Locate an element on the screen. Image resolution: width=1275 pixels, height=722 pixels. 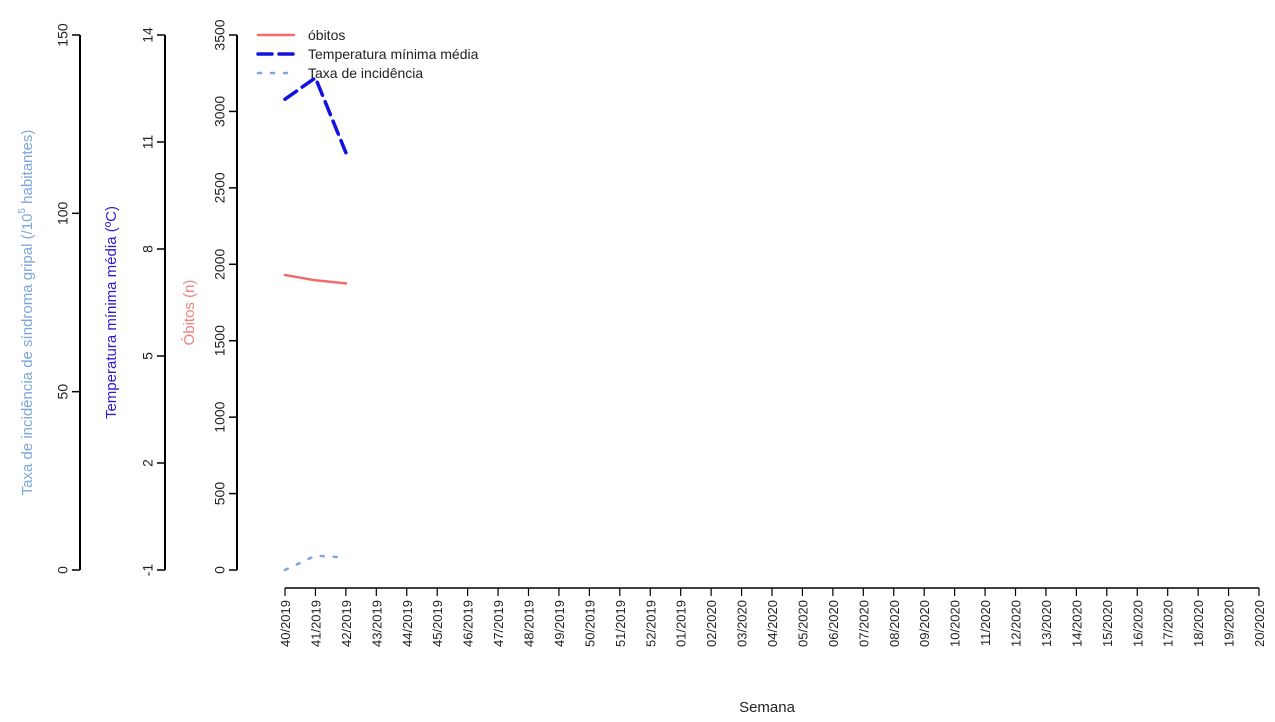
temperatura-tick-label: 11 is located at coordinates (148, 142).